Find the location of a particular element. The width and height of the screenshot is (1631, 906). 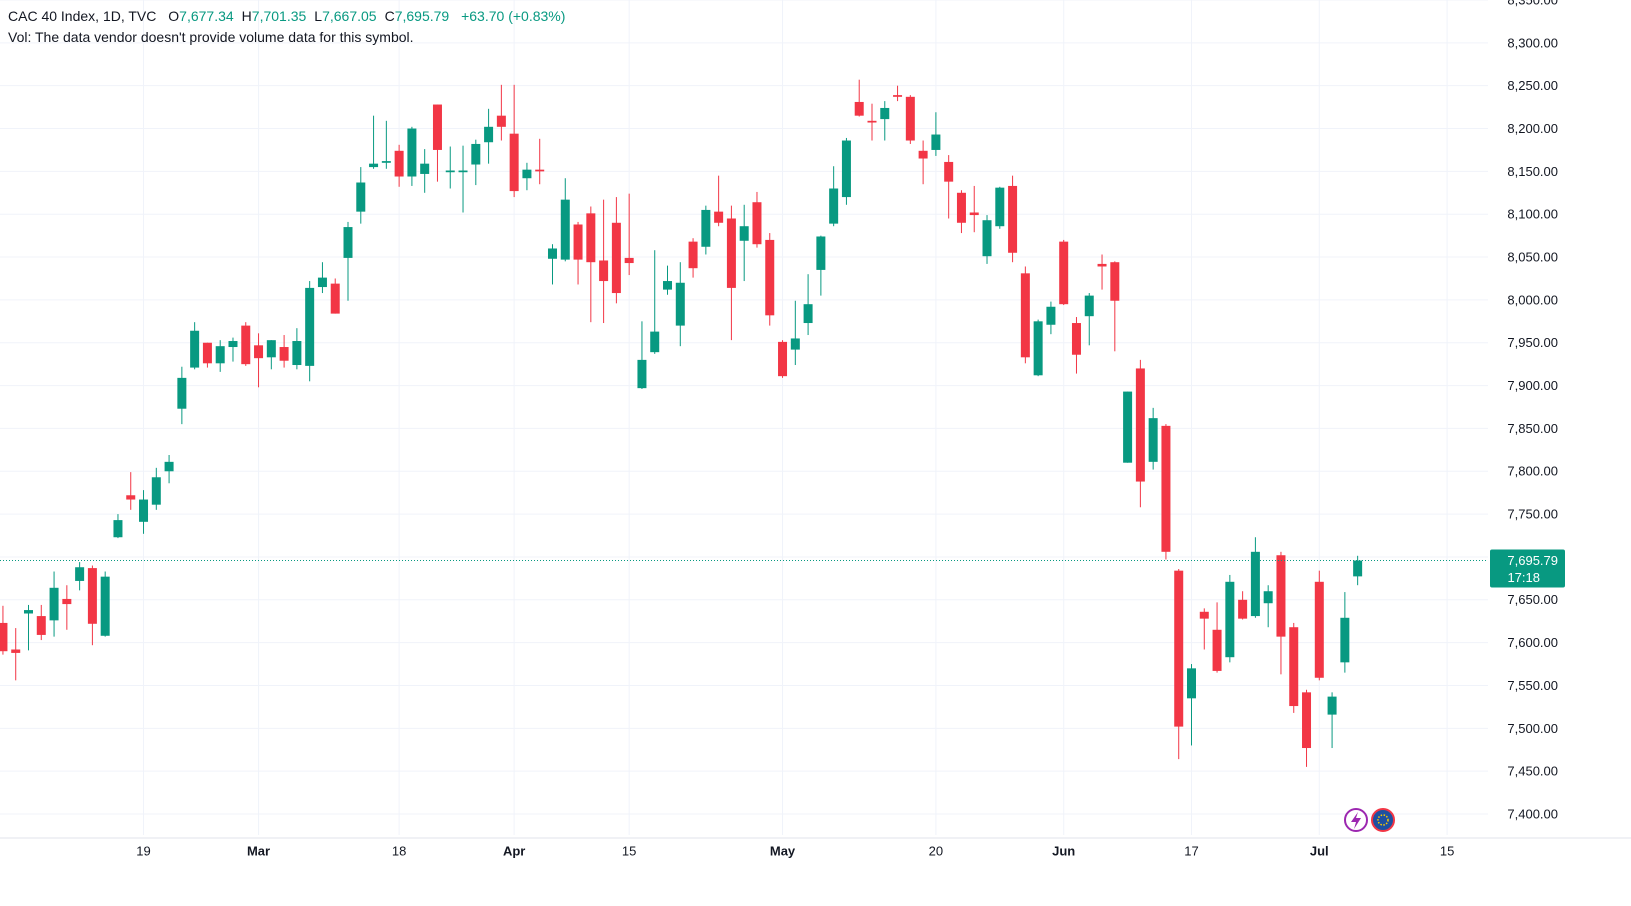

ohlc: O7,677.34 H7,701.35 L7,667.05 C7,695.79 is located at coordinates (304, 16).